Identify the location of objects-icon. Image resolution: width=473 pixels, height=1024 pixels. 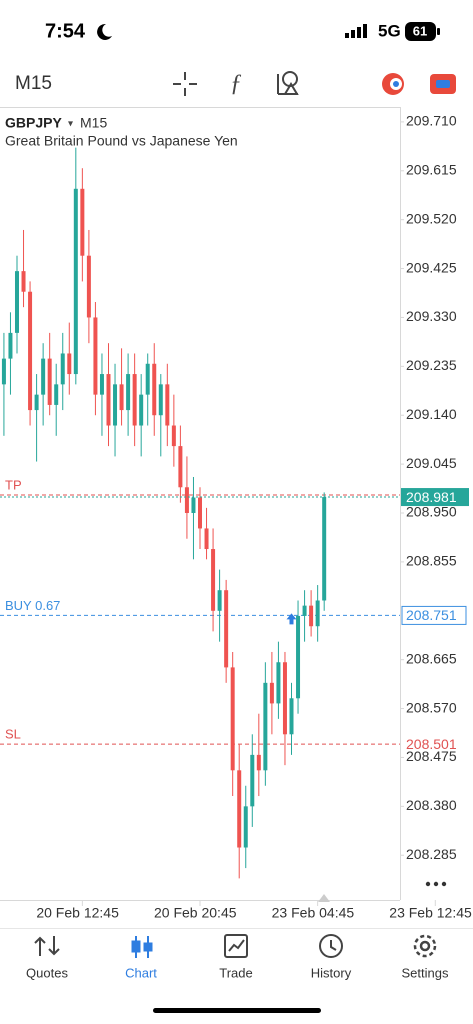
(288, 83).